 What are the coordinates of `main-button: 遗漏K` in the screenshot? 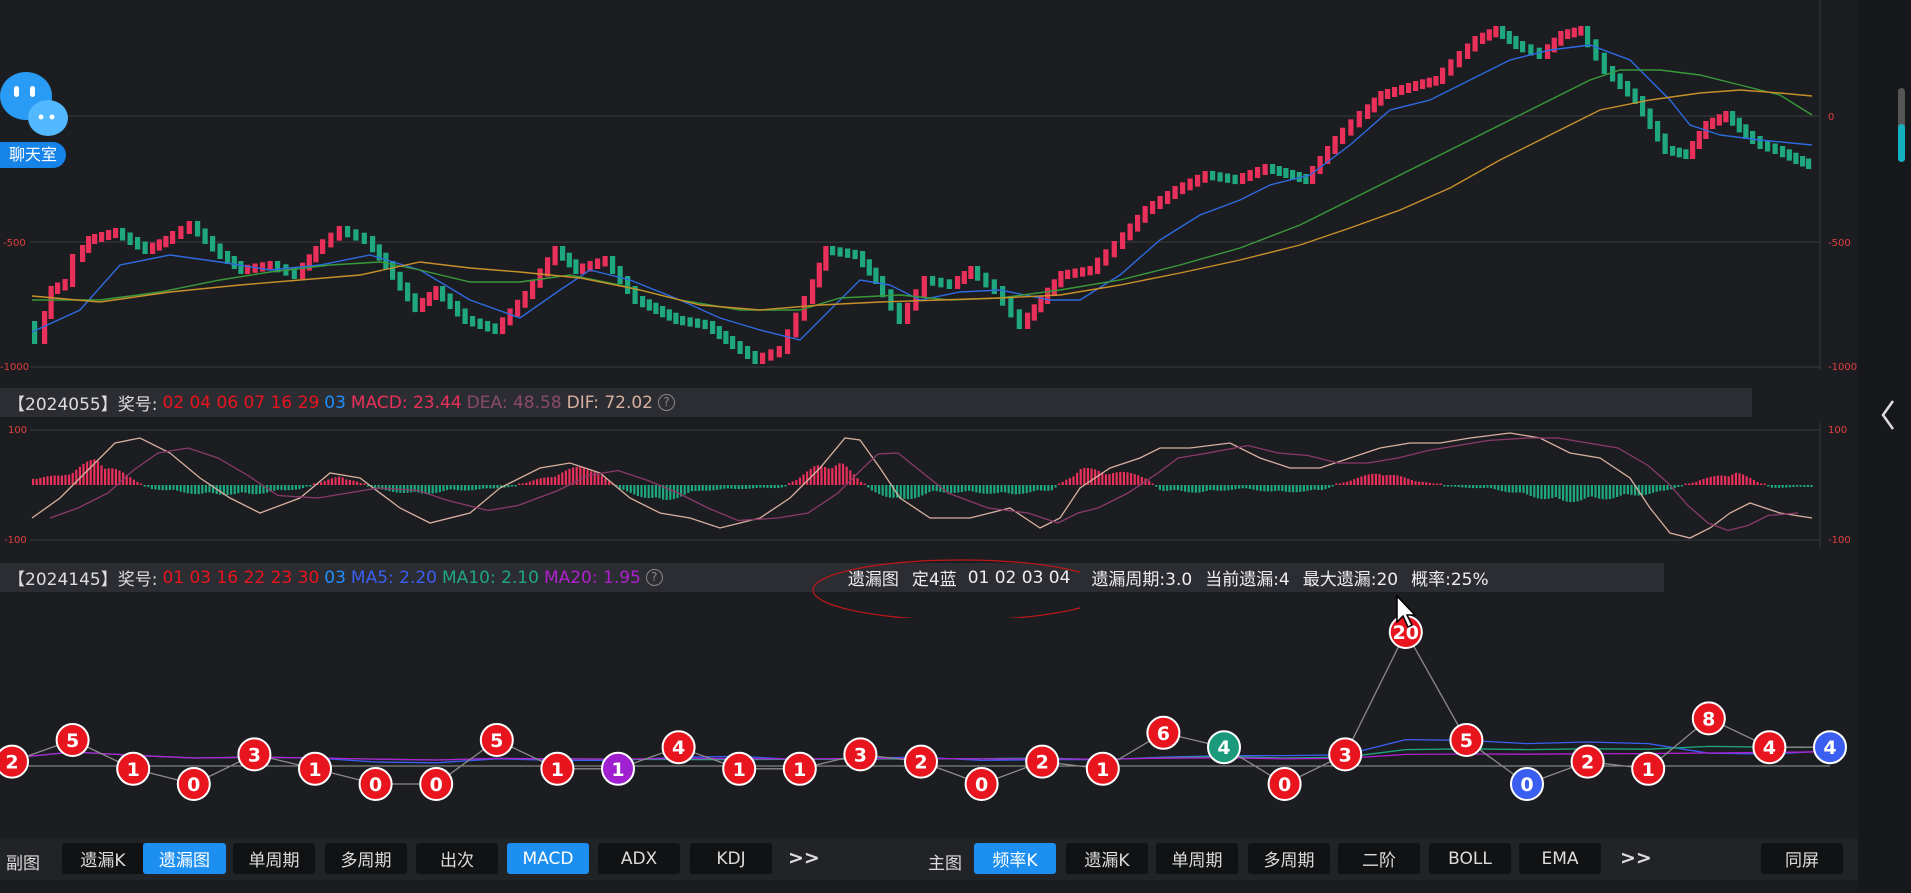 It's located at (1107, 858).